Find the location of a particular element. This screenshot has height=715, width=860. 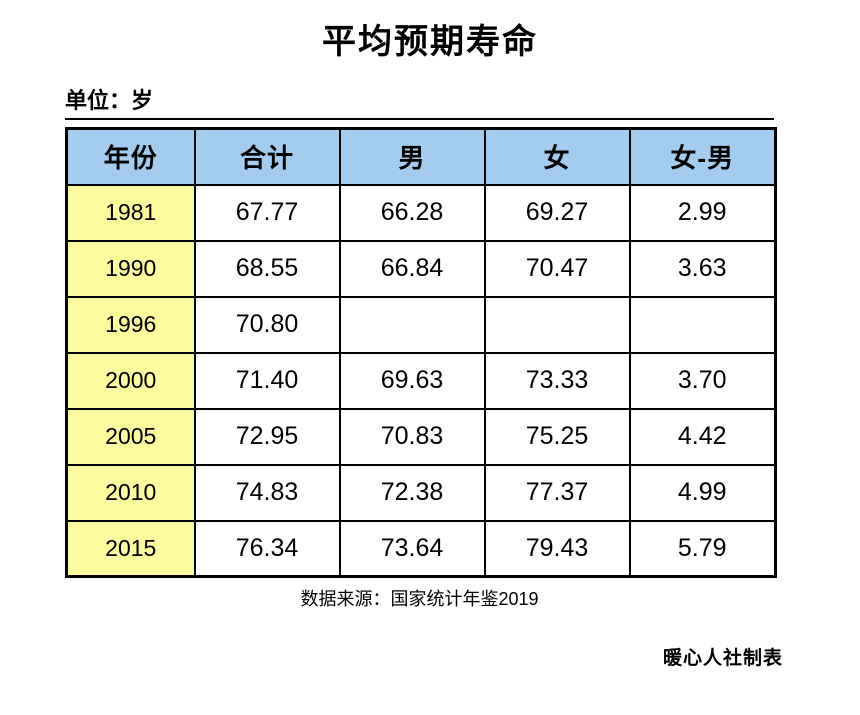

table-row: 1981 67.77 66.28 69.27 2.99 is located at coordinates (421, 212).